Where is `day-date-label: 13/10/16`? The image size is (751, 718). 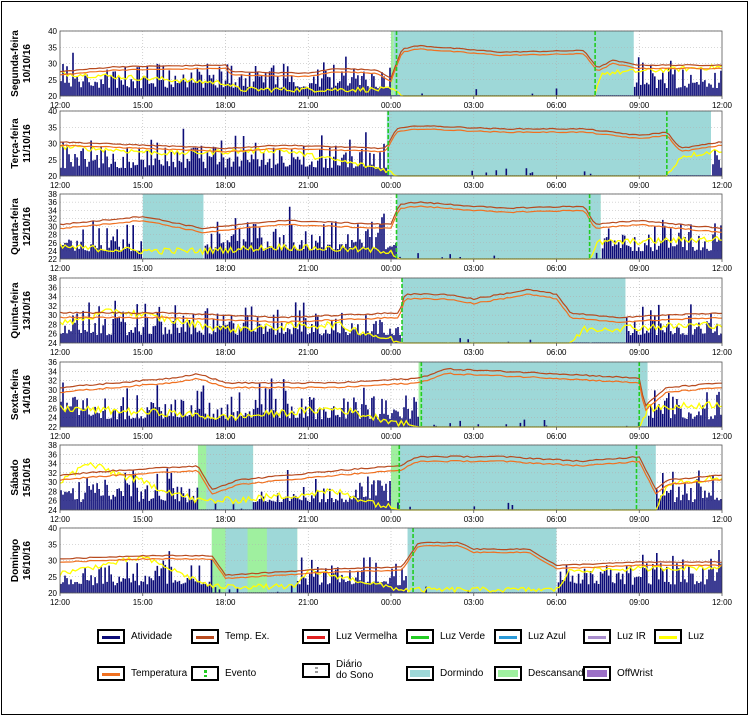
day-date-label: 13/10/16 is located at coordinates (27, 310).